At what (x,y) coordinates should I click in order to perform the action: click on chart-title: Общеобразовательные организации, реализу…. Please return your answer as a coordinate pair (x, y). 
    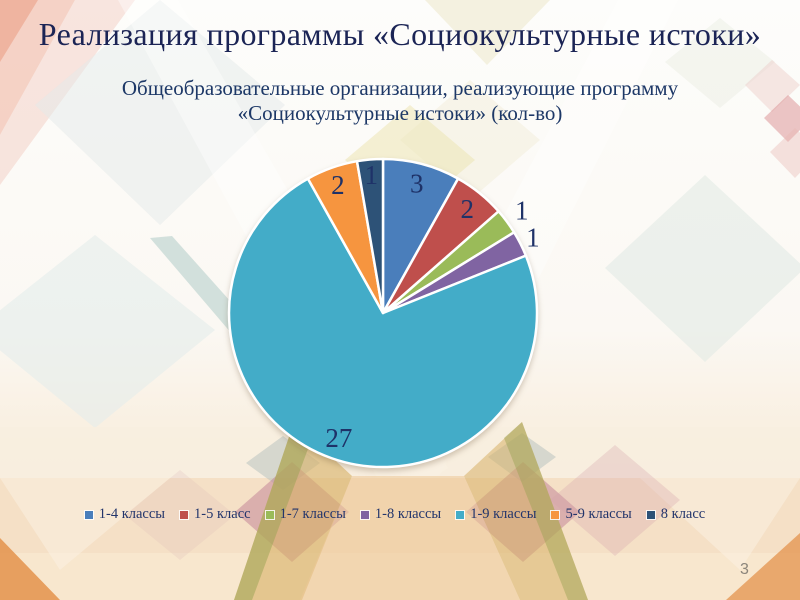
    Looking at the image, I should click on (400, 101).